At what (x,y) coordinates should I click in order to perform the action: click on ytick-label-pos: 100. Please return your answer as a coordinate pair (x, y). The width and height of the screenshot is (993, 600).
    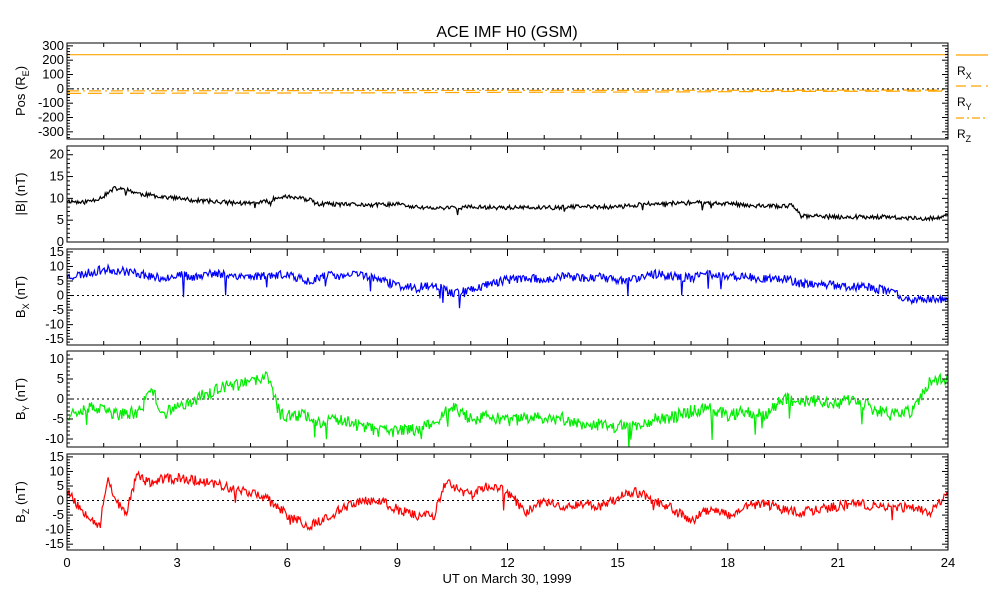
    Looking at the image, I should click on (53, 74).